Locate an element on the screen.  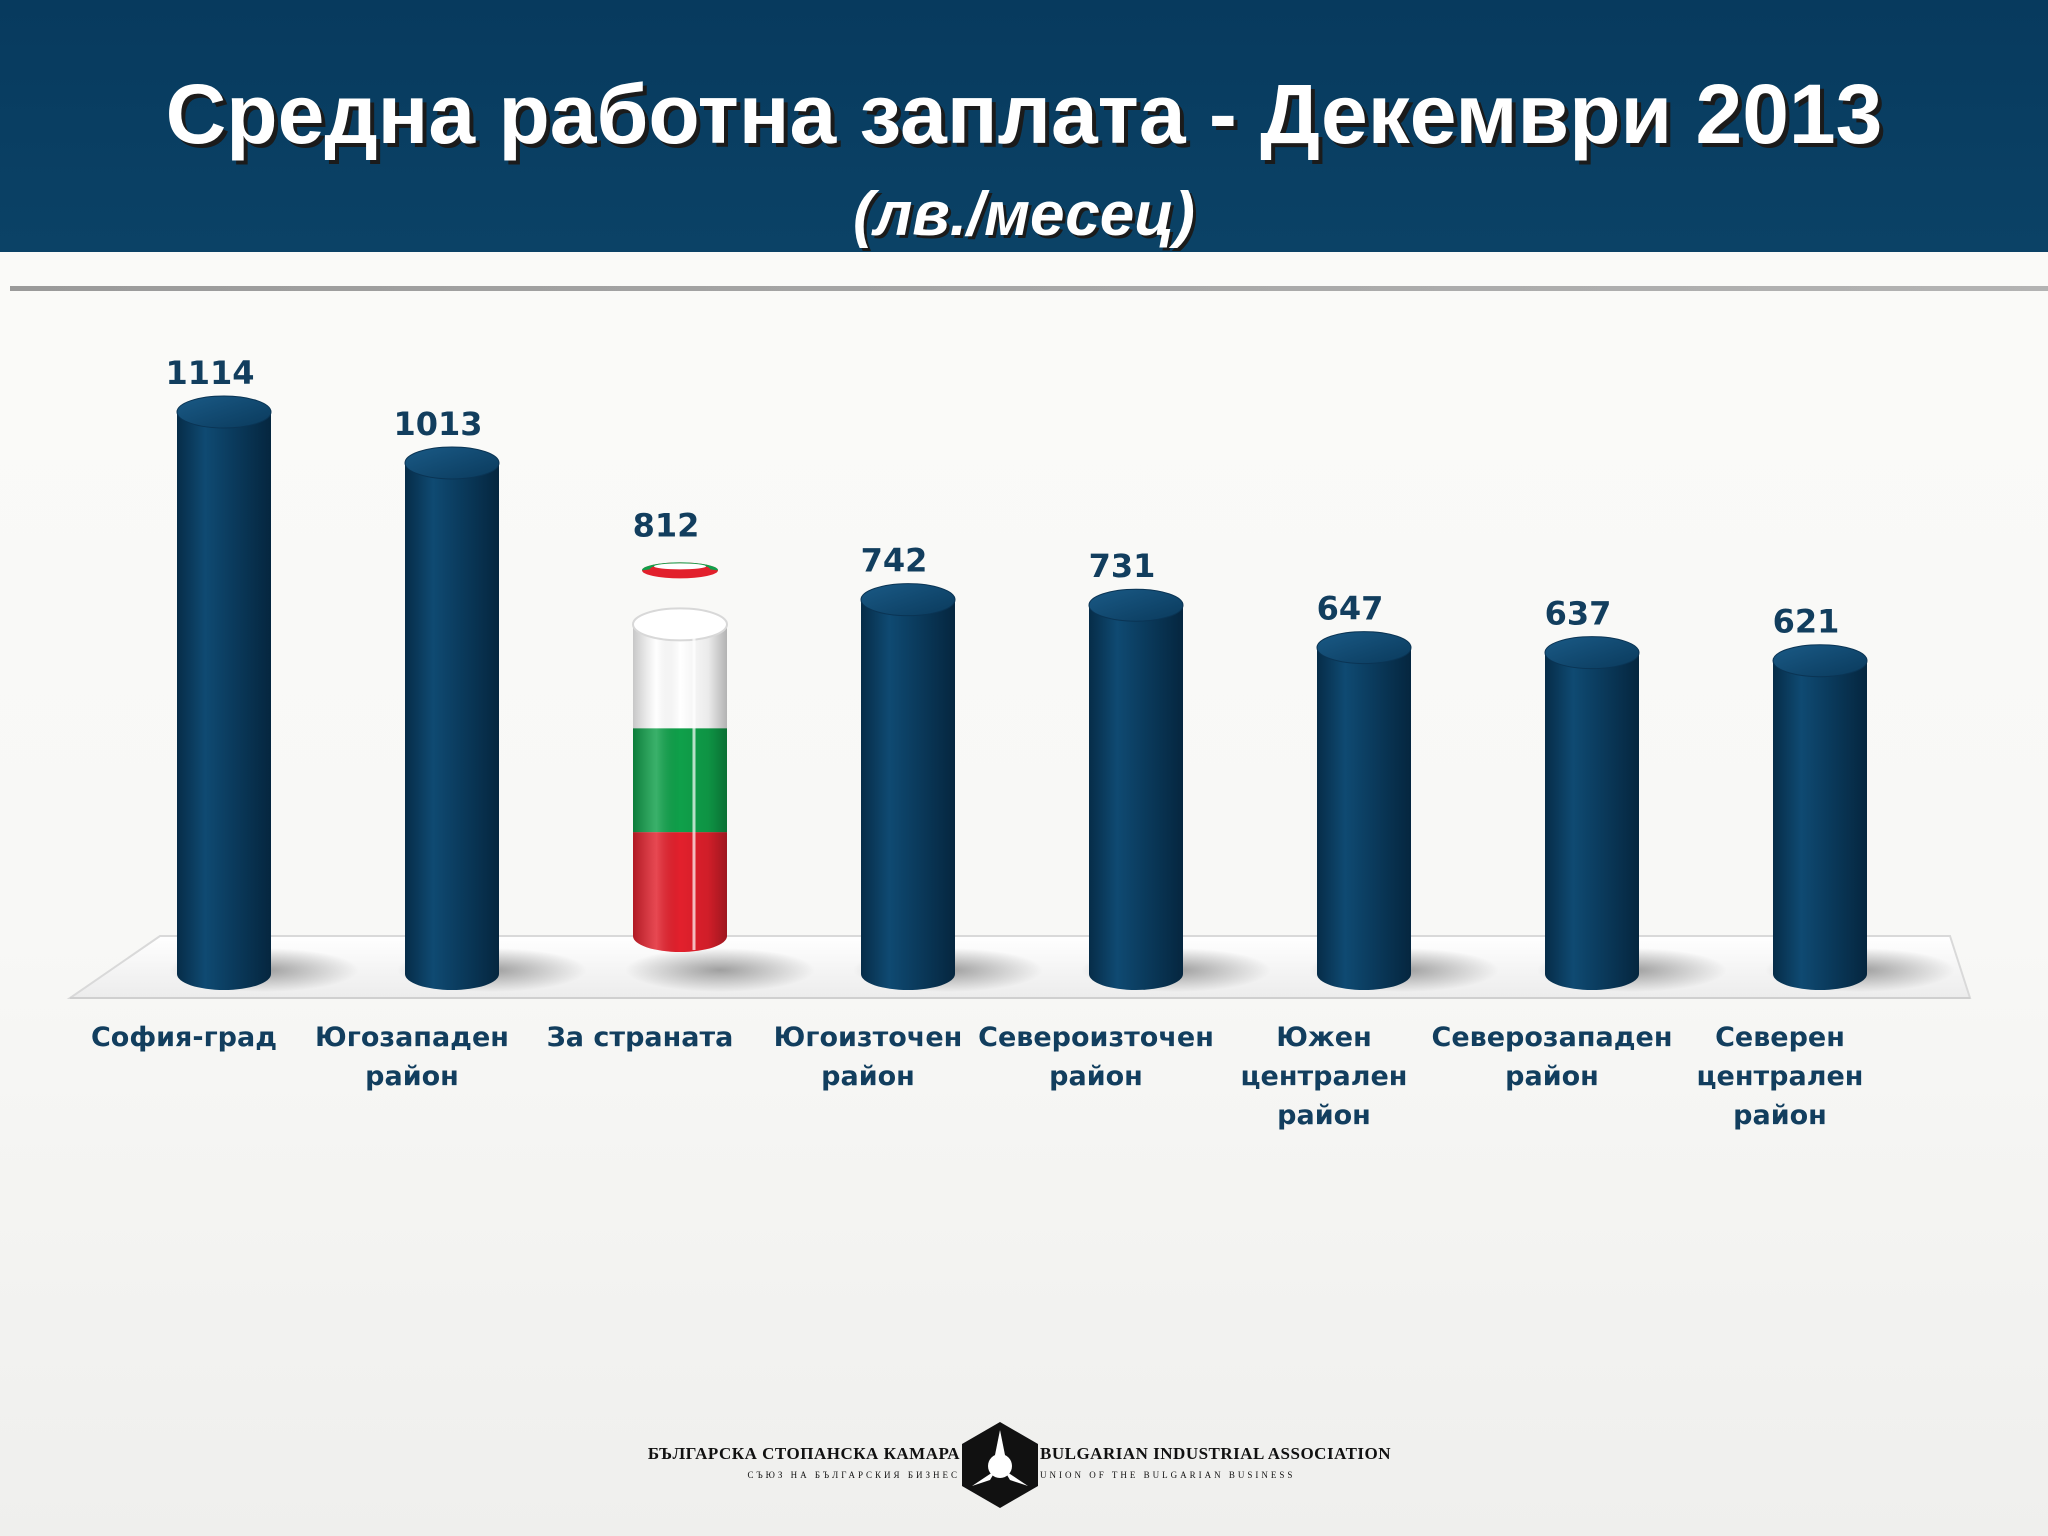
bar-value-label: 1013 is located at coordinates (437, 424).